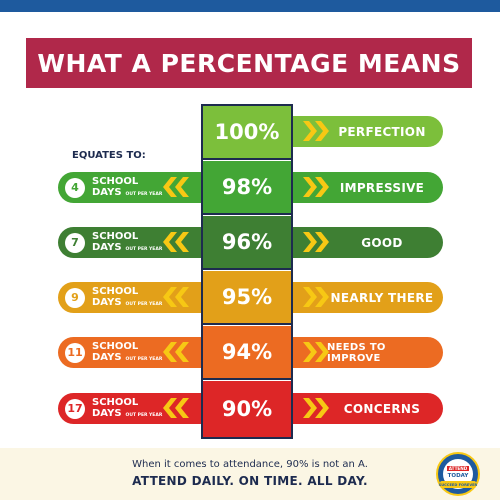 Image resolution: width=500 pixels, height=500 pixels. Describe the element at coordinates (75, 187) in the screenshot. I see `days-count: 4` at that location.